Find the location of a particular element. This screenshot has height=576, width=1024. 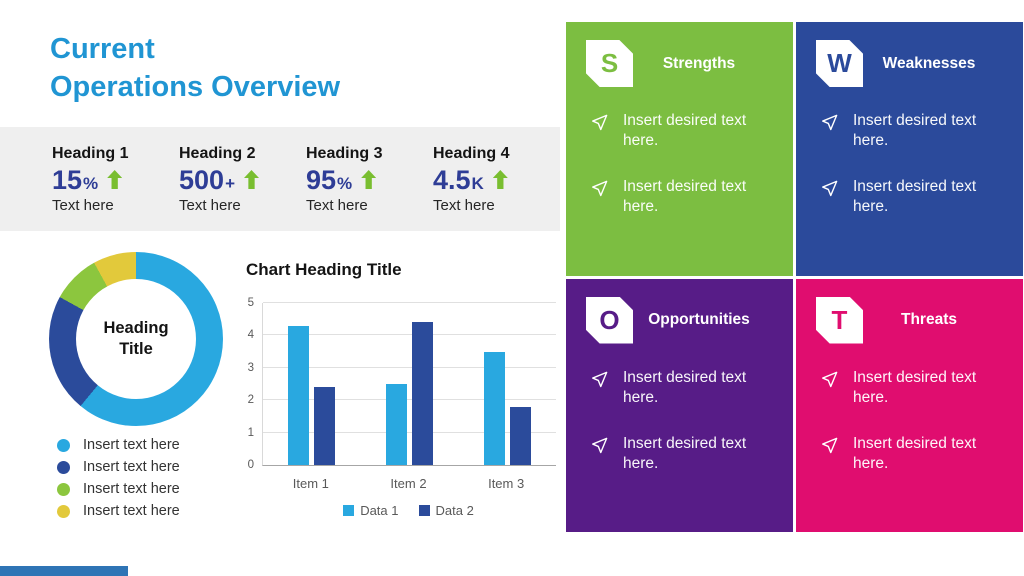

quadrant-title: Weaknesses is located at coordinates (929, 63).